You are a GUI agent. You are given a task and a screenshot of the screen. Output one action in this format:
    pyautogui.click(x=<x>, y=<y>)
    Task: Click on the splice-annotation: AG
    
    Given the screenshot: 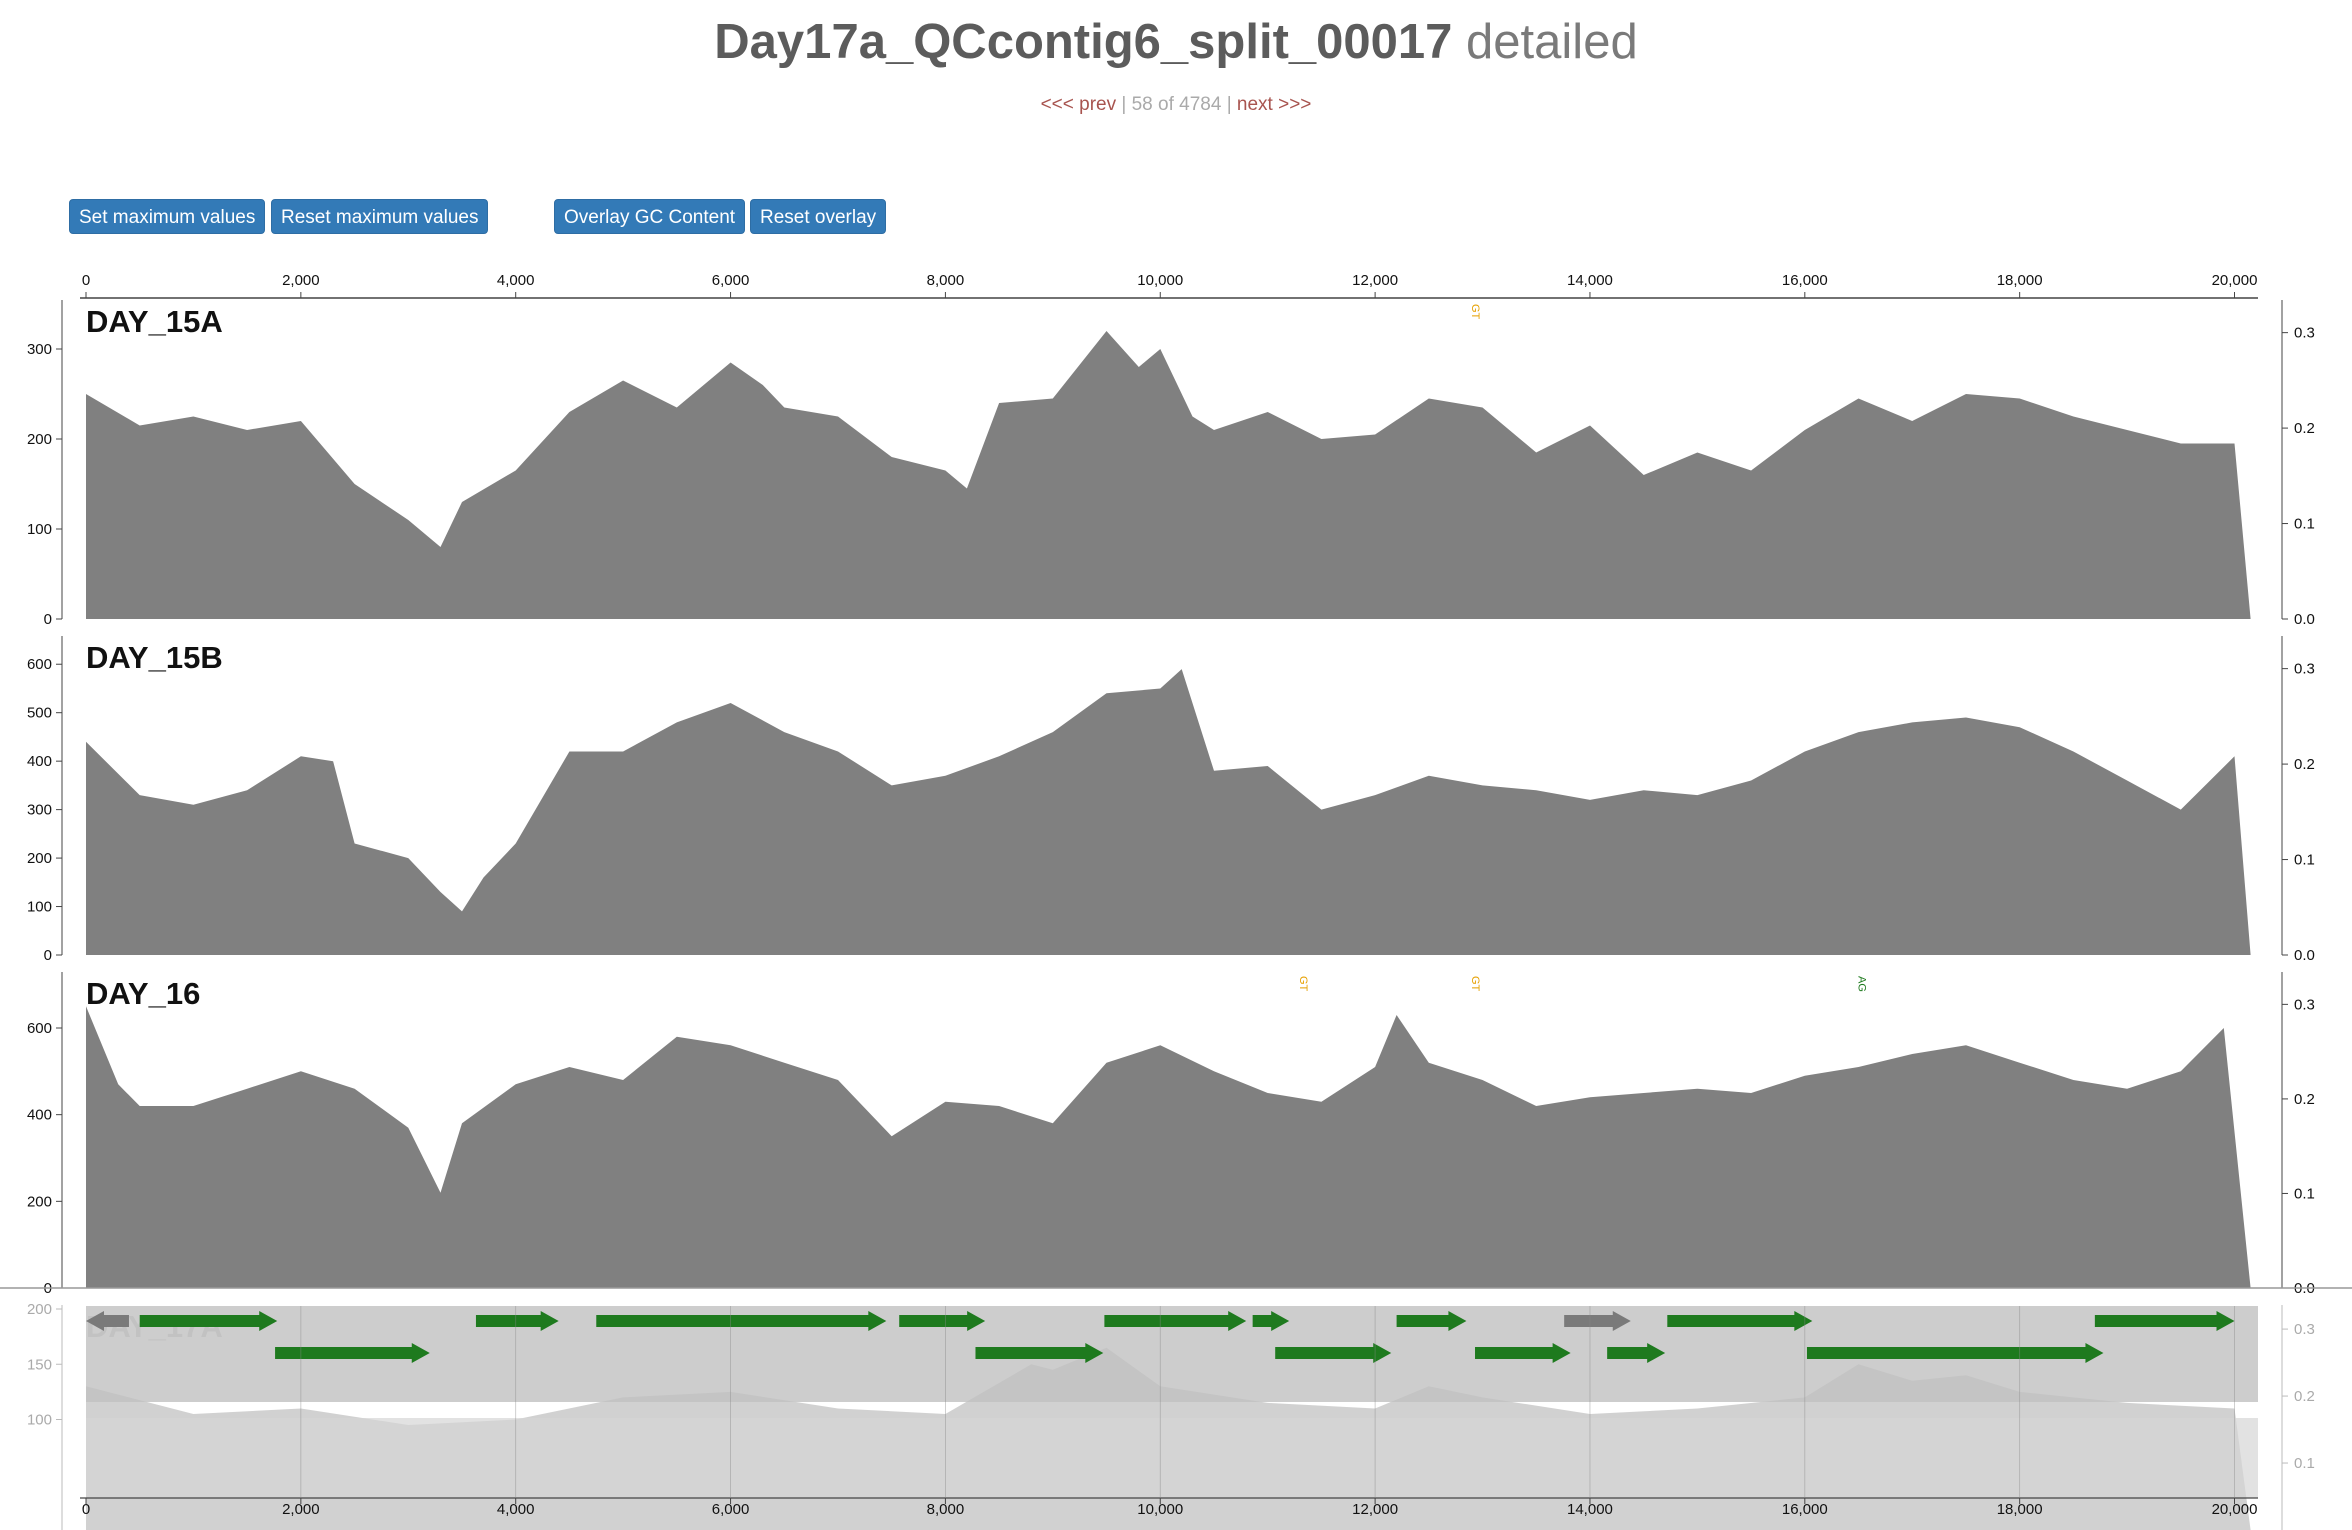 What is the action you would take?
    pyautogui.click(x=1862, y=984)
    